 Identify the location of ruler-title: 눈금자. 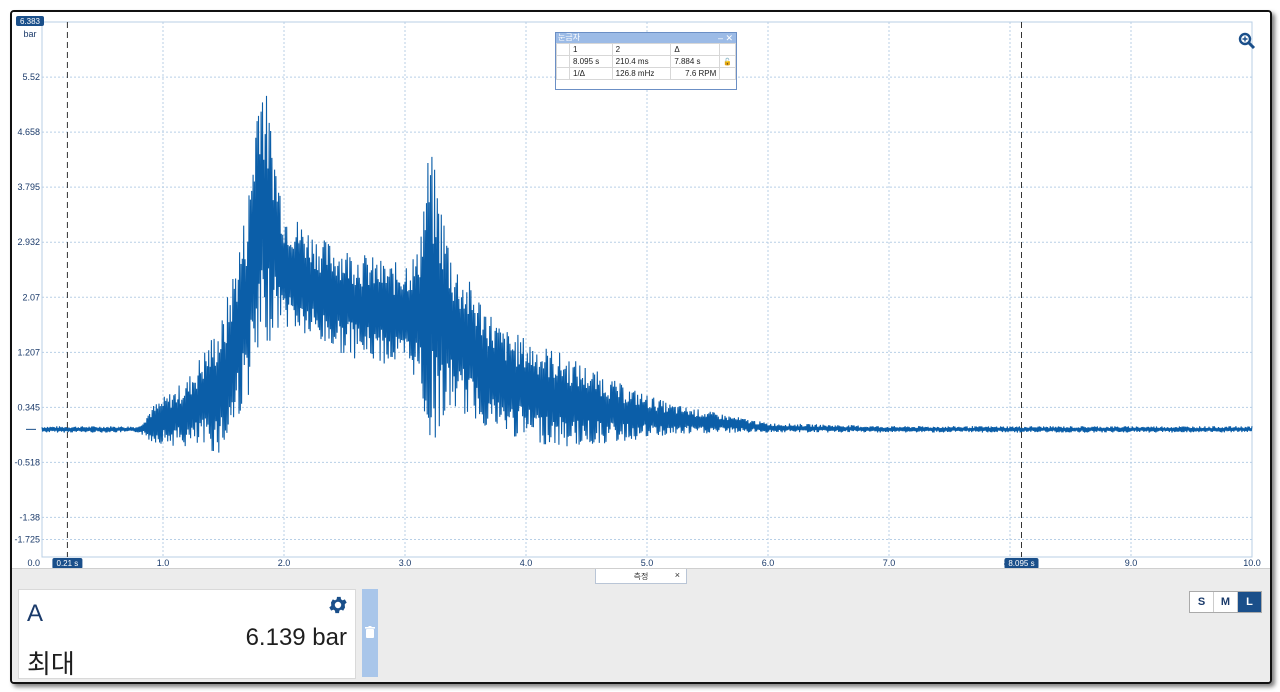
(569, 37).